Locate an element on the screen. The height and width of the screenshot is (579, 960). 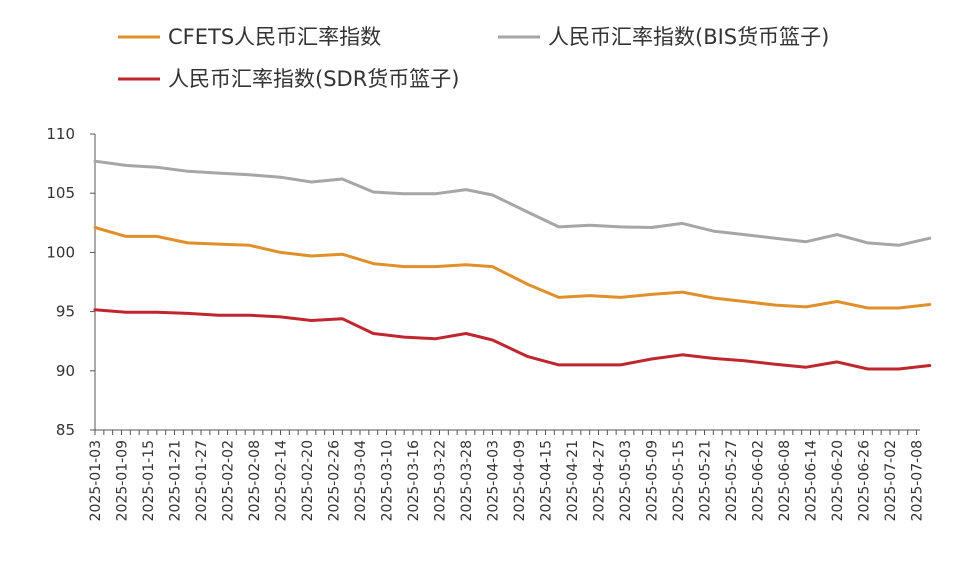
x-tick-label: 2025-07-02 is located at coordinates (891, 480).